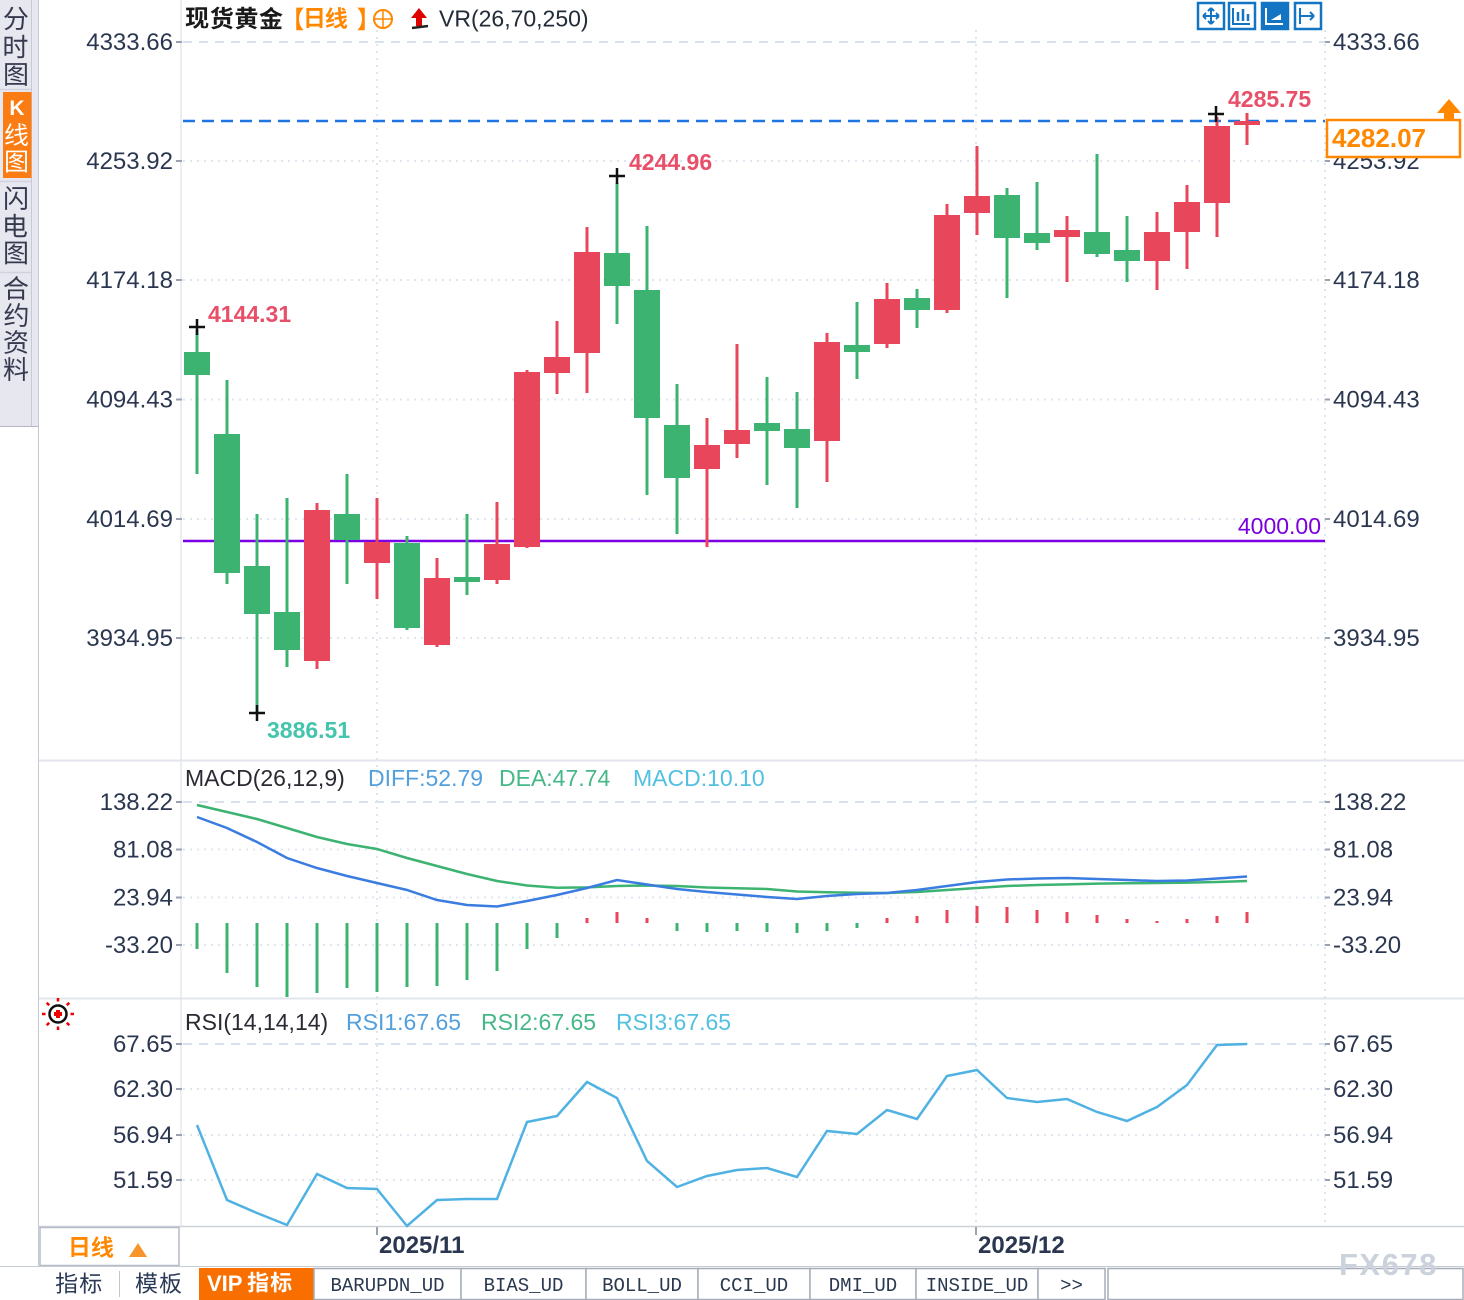 The height and width of the screenshot is (1300, 1464). What do you see at coordinates (224, 1283) in the screenshot?
I see `svg-text: VIP` at bounding box center [224, 1283].